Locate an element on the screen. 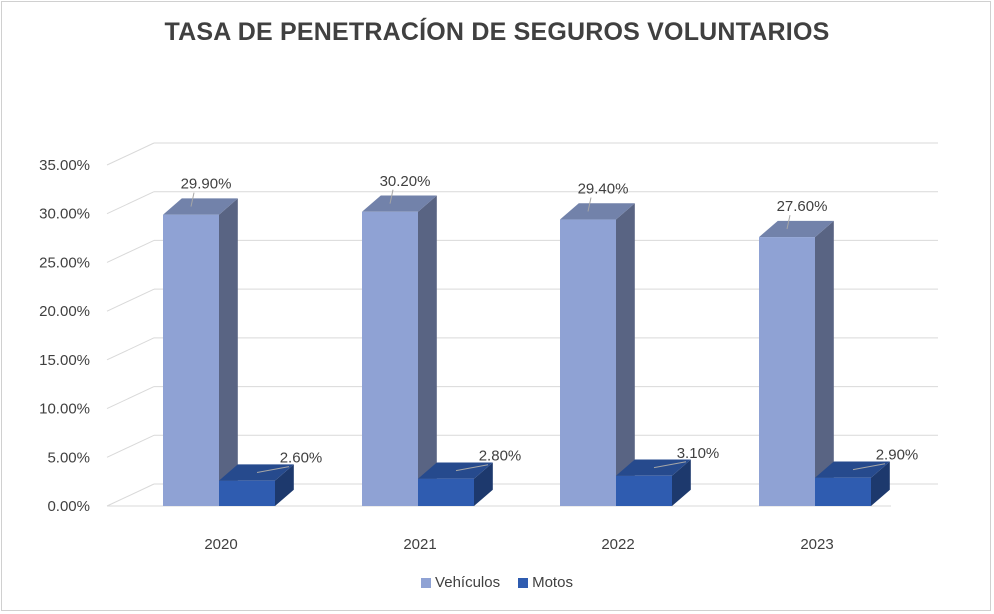  legend-item-motos: Motos is located at coordinates (545, 582).